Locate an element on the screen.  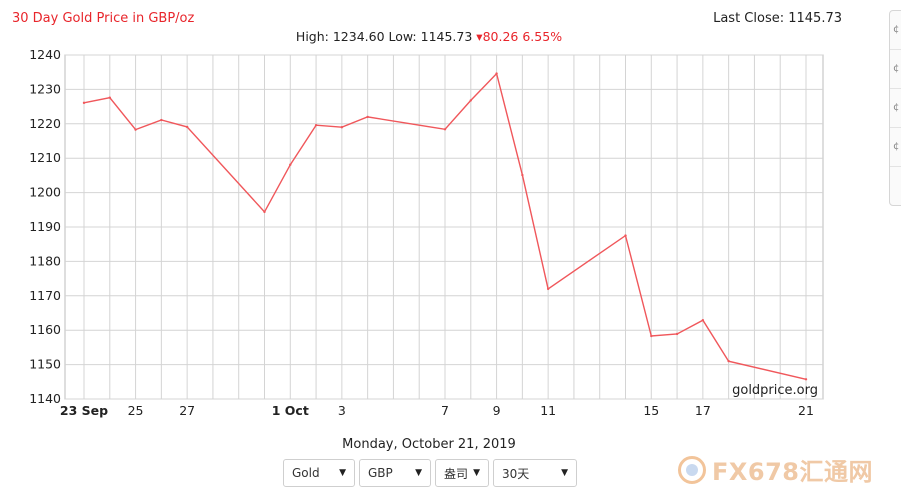
metal-select-value: Gold is located at coordinates (306, 473).